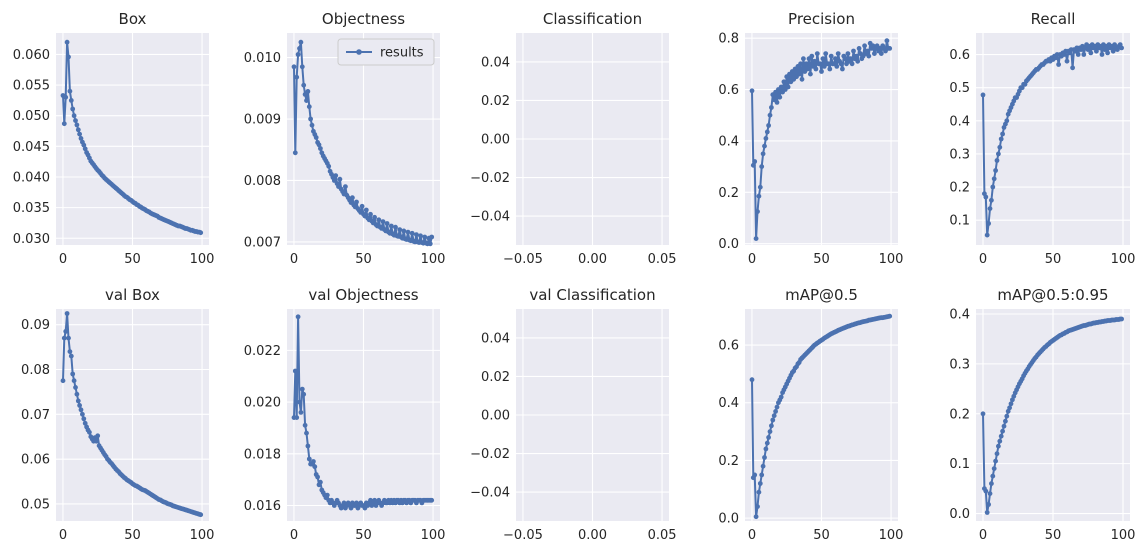 The width and height of the screenshot is (1145, 555). What do you see at coordinates (117, 414) in the screenshot?
I see `chart-panel-val-box: 0 50 100 0.05 0.06 0.07 0.08 0.09 val Box` at bounding box center [117, 414].